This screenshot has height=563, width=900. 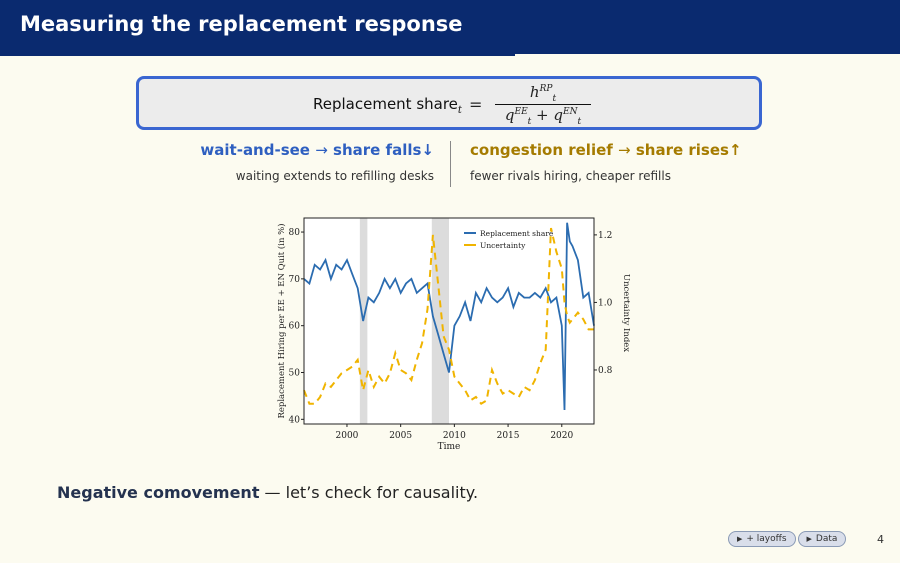 What do you see at coordinates (476, 104) in the screenshot?
I see `formula-equals: =` at bounding box center [476, 104].